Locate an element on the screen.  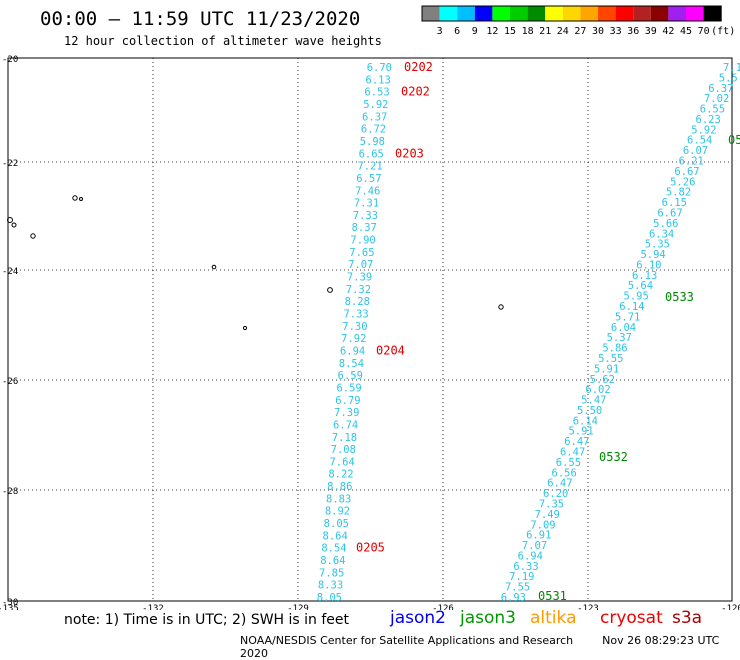
track1-value: 6.70 is located at coordinates (379, 68).